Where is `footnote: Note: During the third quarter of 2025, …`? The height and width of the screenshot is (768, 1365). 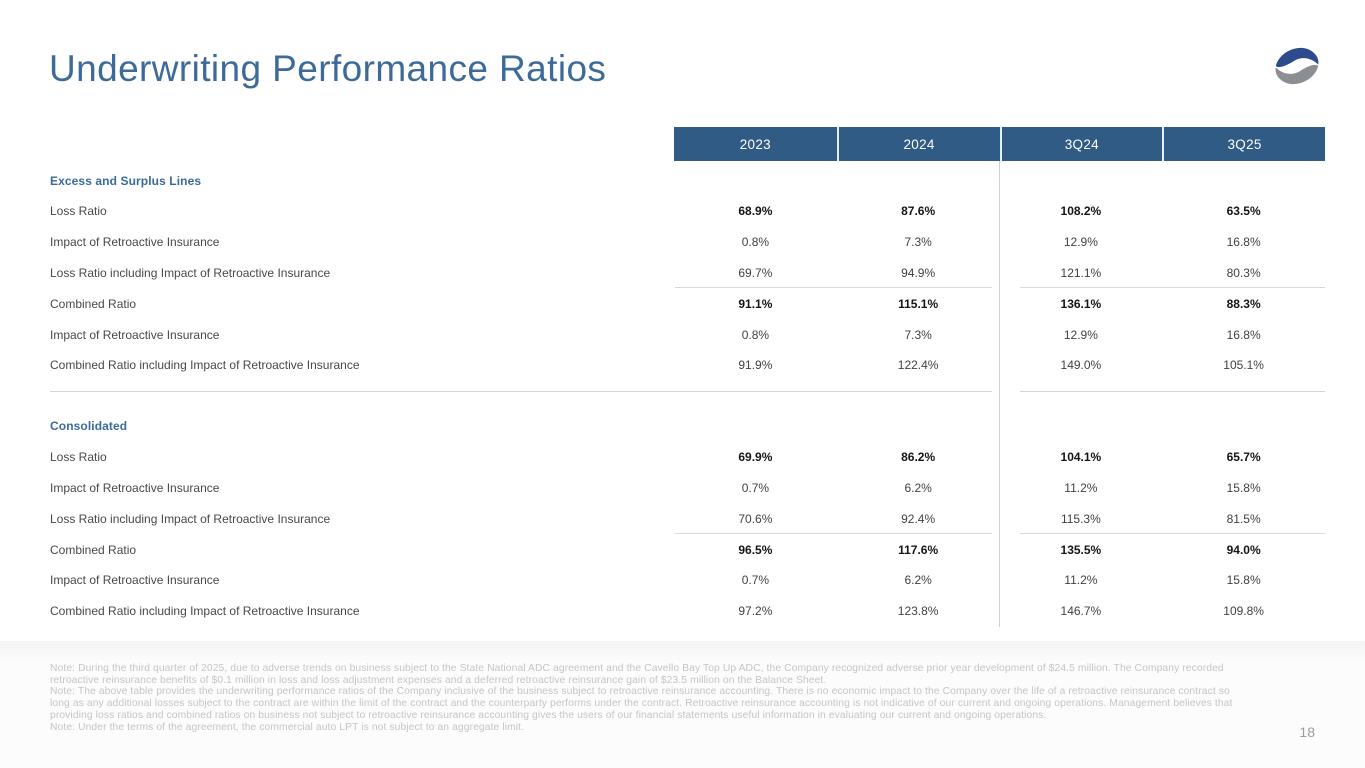
footnote: Note: During the third quarter of 2025, … is located at coordinates (637, 674).